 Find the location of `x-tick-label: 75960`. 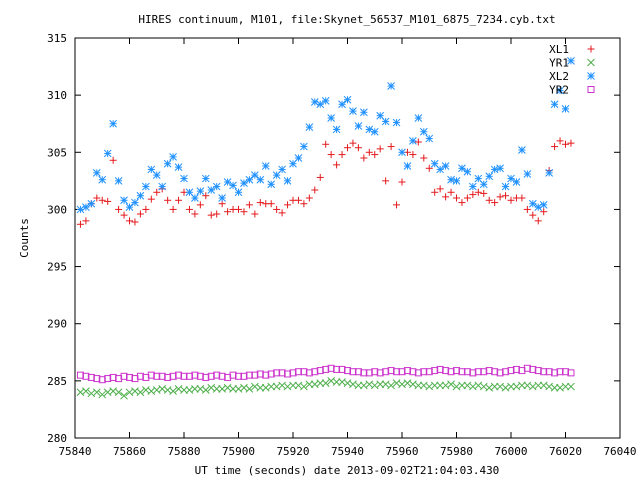

x-tick-label: 75960 is located at coordinates (401, 451).